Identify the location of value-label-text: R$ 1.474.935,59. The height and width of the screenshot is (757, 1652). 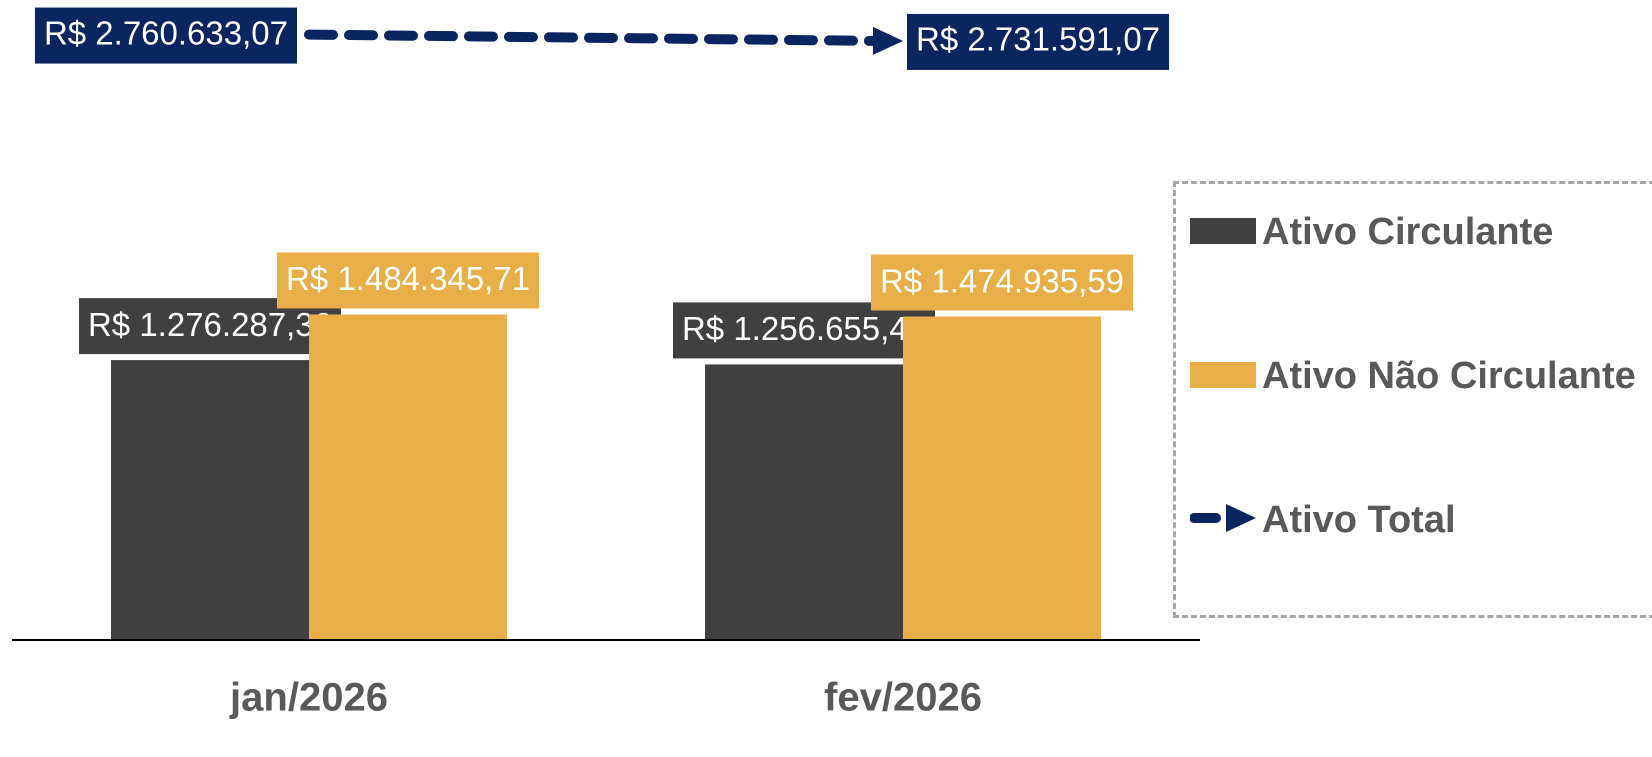
(1002, 280).